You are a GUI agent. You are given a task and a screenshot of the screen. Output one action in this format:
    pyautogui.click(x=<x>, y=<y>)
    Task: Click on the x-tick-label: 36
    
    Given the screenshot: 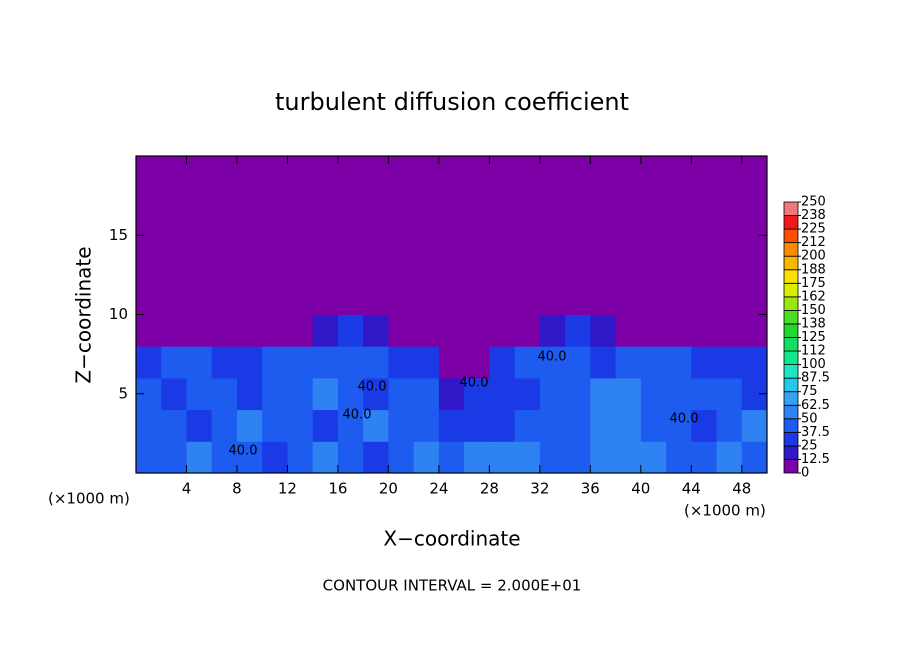 What is the action you would take?
    pyautogui.click(x=590, y=489)
    